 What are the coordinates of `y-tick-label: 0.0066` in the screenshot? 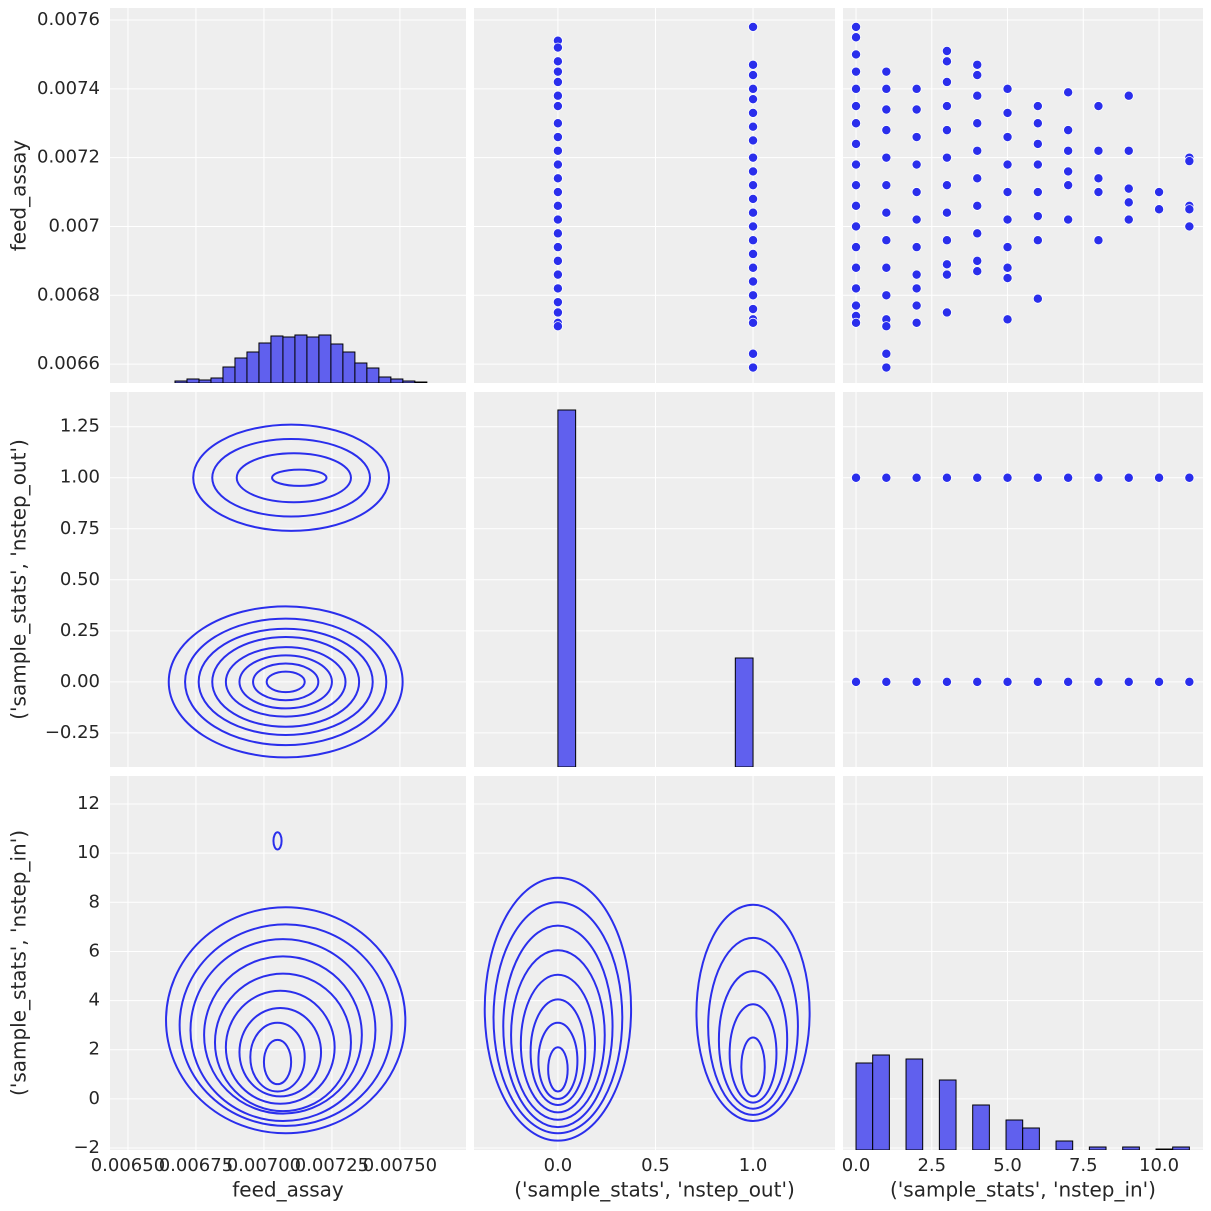 It's located at (68, 363).